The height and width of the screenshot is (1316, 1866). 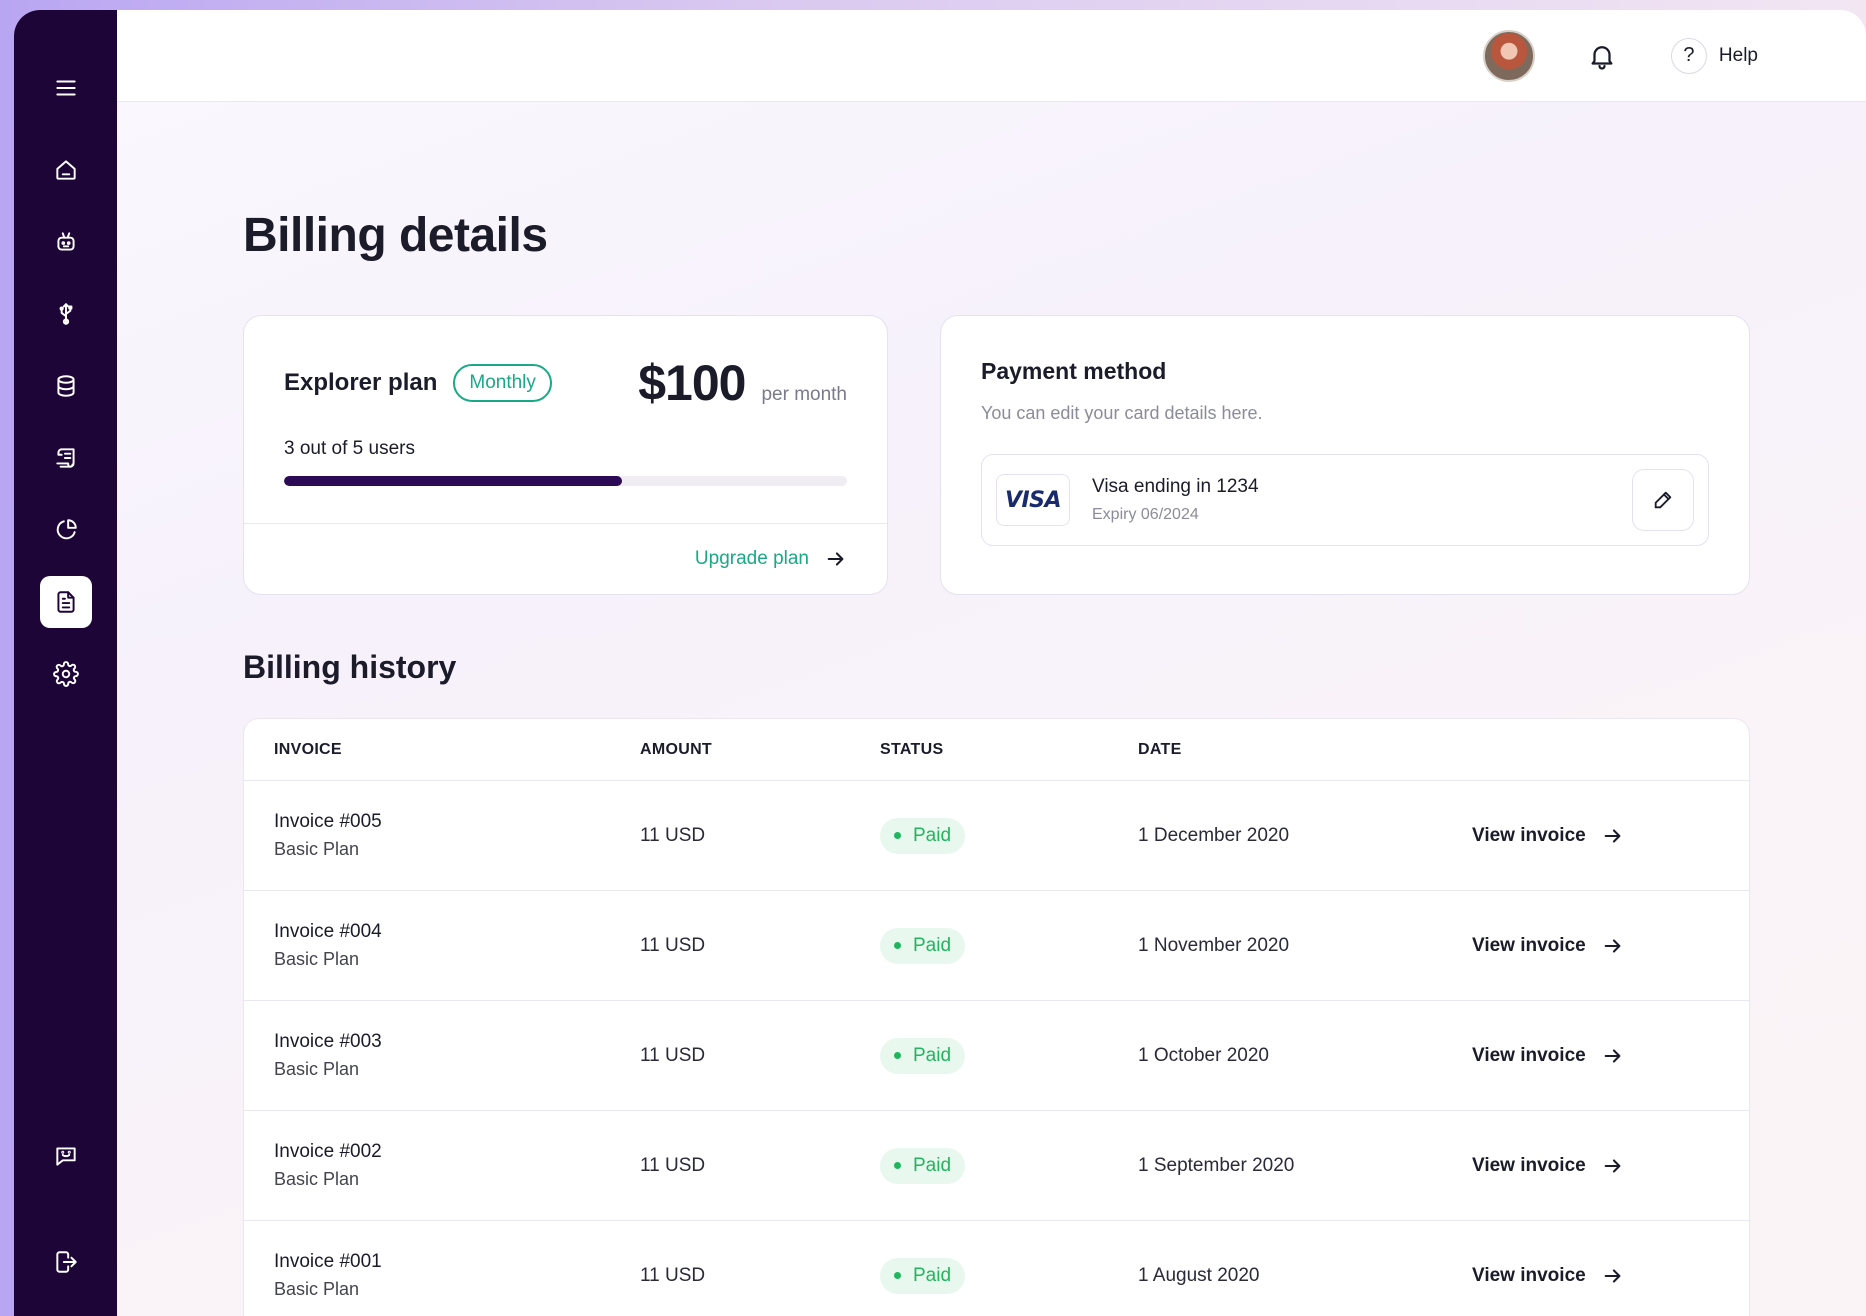 What do you see at coordinates (1714, 55) in the screenshot?
I see `help-button: ? Help` at bounding box center [1714, 55].